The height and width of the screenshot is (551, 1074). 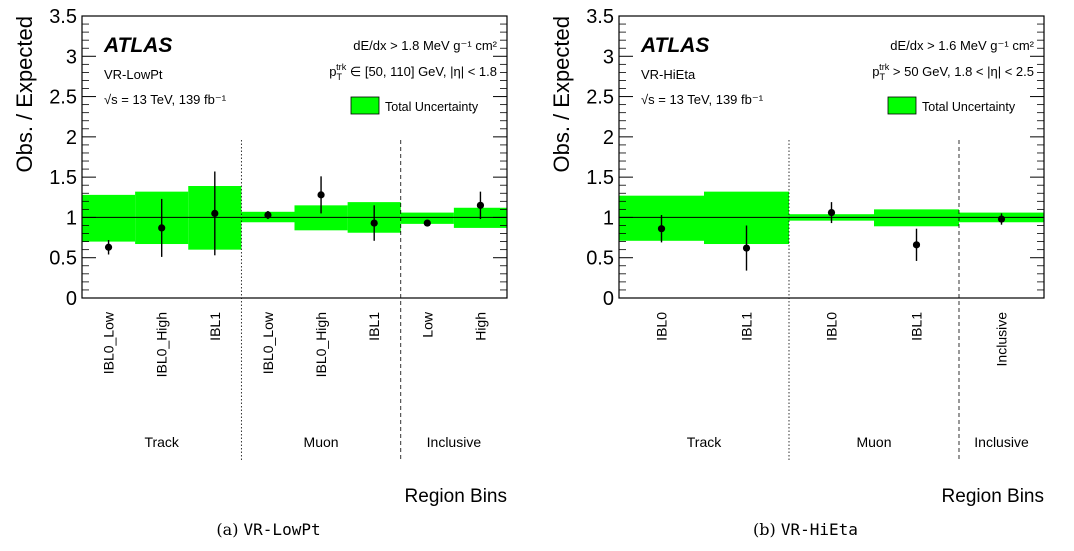 What do you see at coordinates (819, 529) in the screenshot?
I see `caption-name: VR-HiEta` at bounding box center [819, 529].